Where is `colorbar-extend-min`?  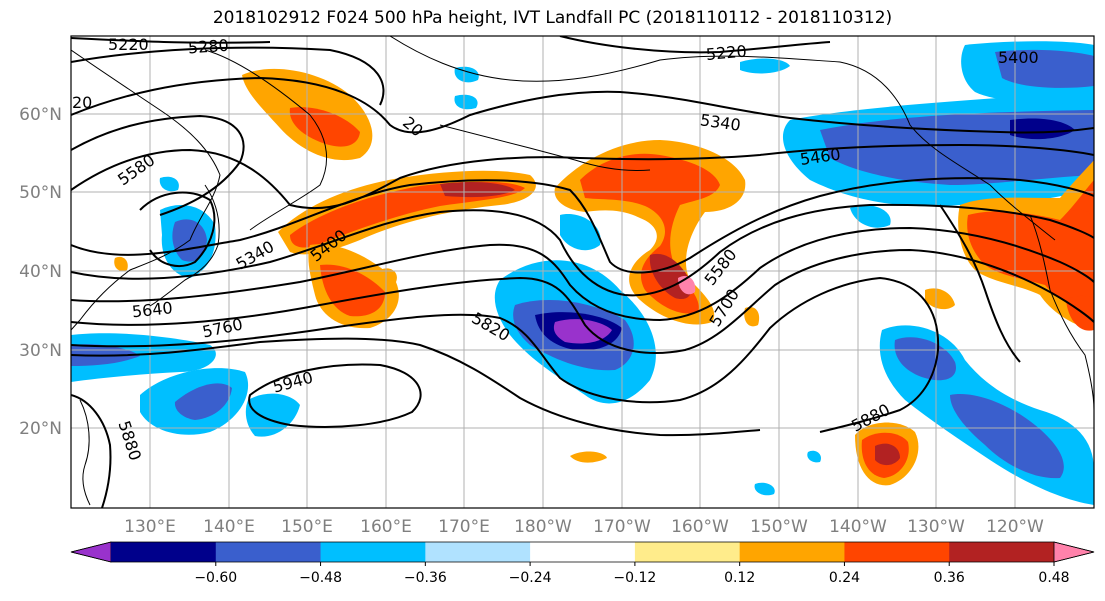
colorbar-extend-min is located at coordinates (91, 552).